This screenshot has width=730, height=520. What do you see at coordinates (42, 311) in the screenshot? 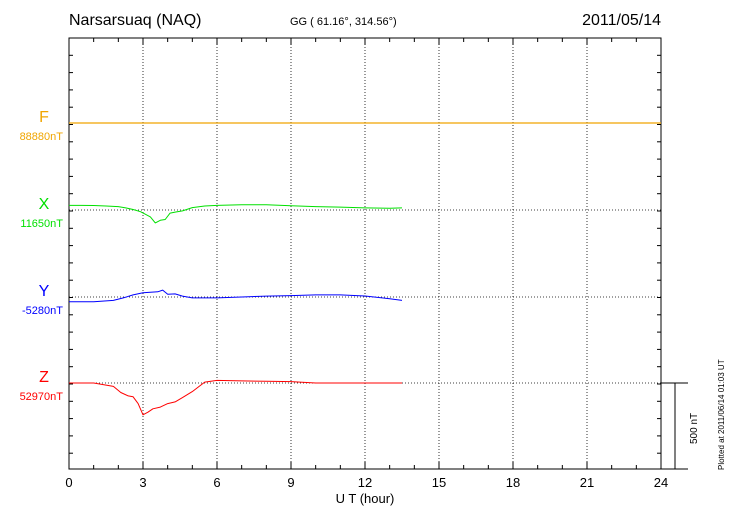
I see `series-baseline-y: -5280nT` at bounding box center [42, 311].